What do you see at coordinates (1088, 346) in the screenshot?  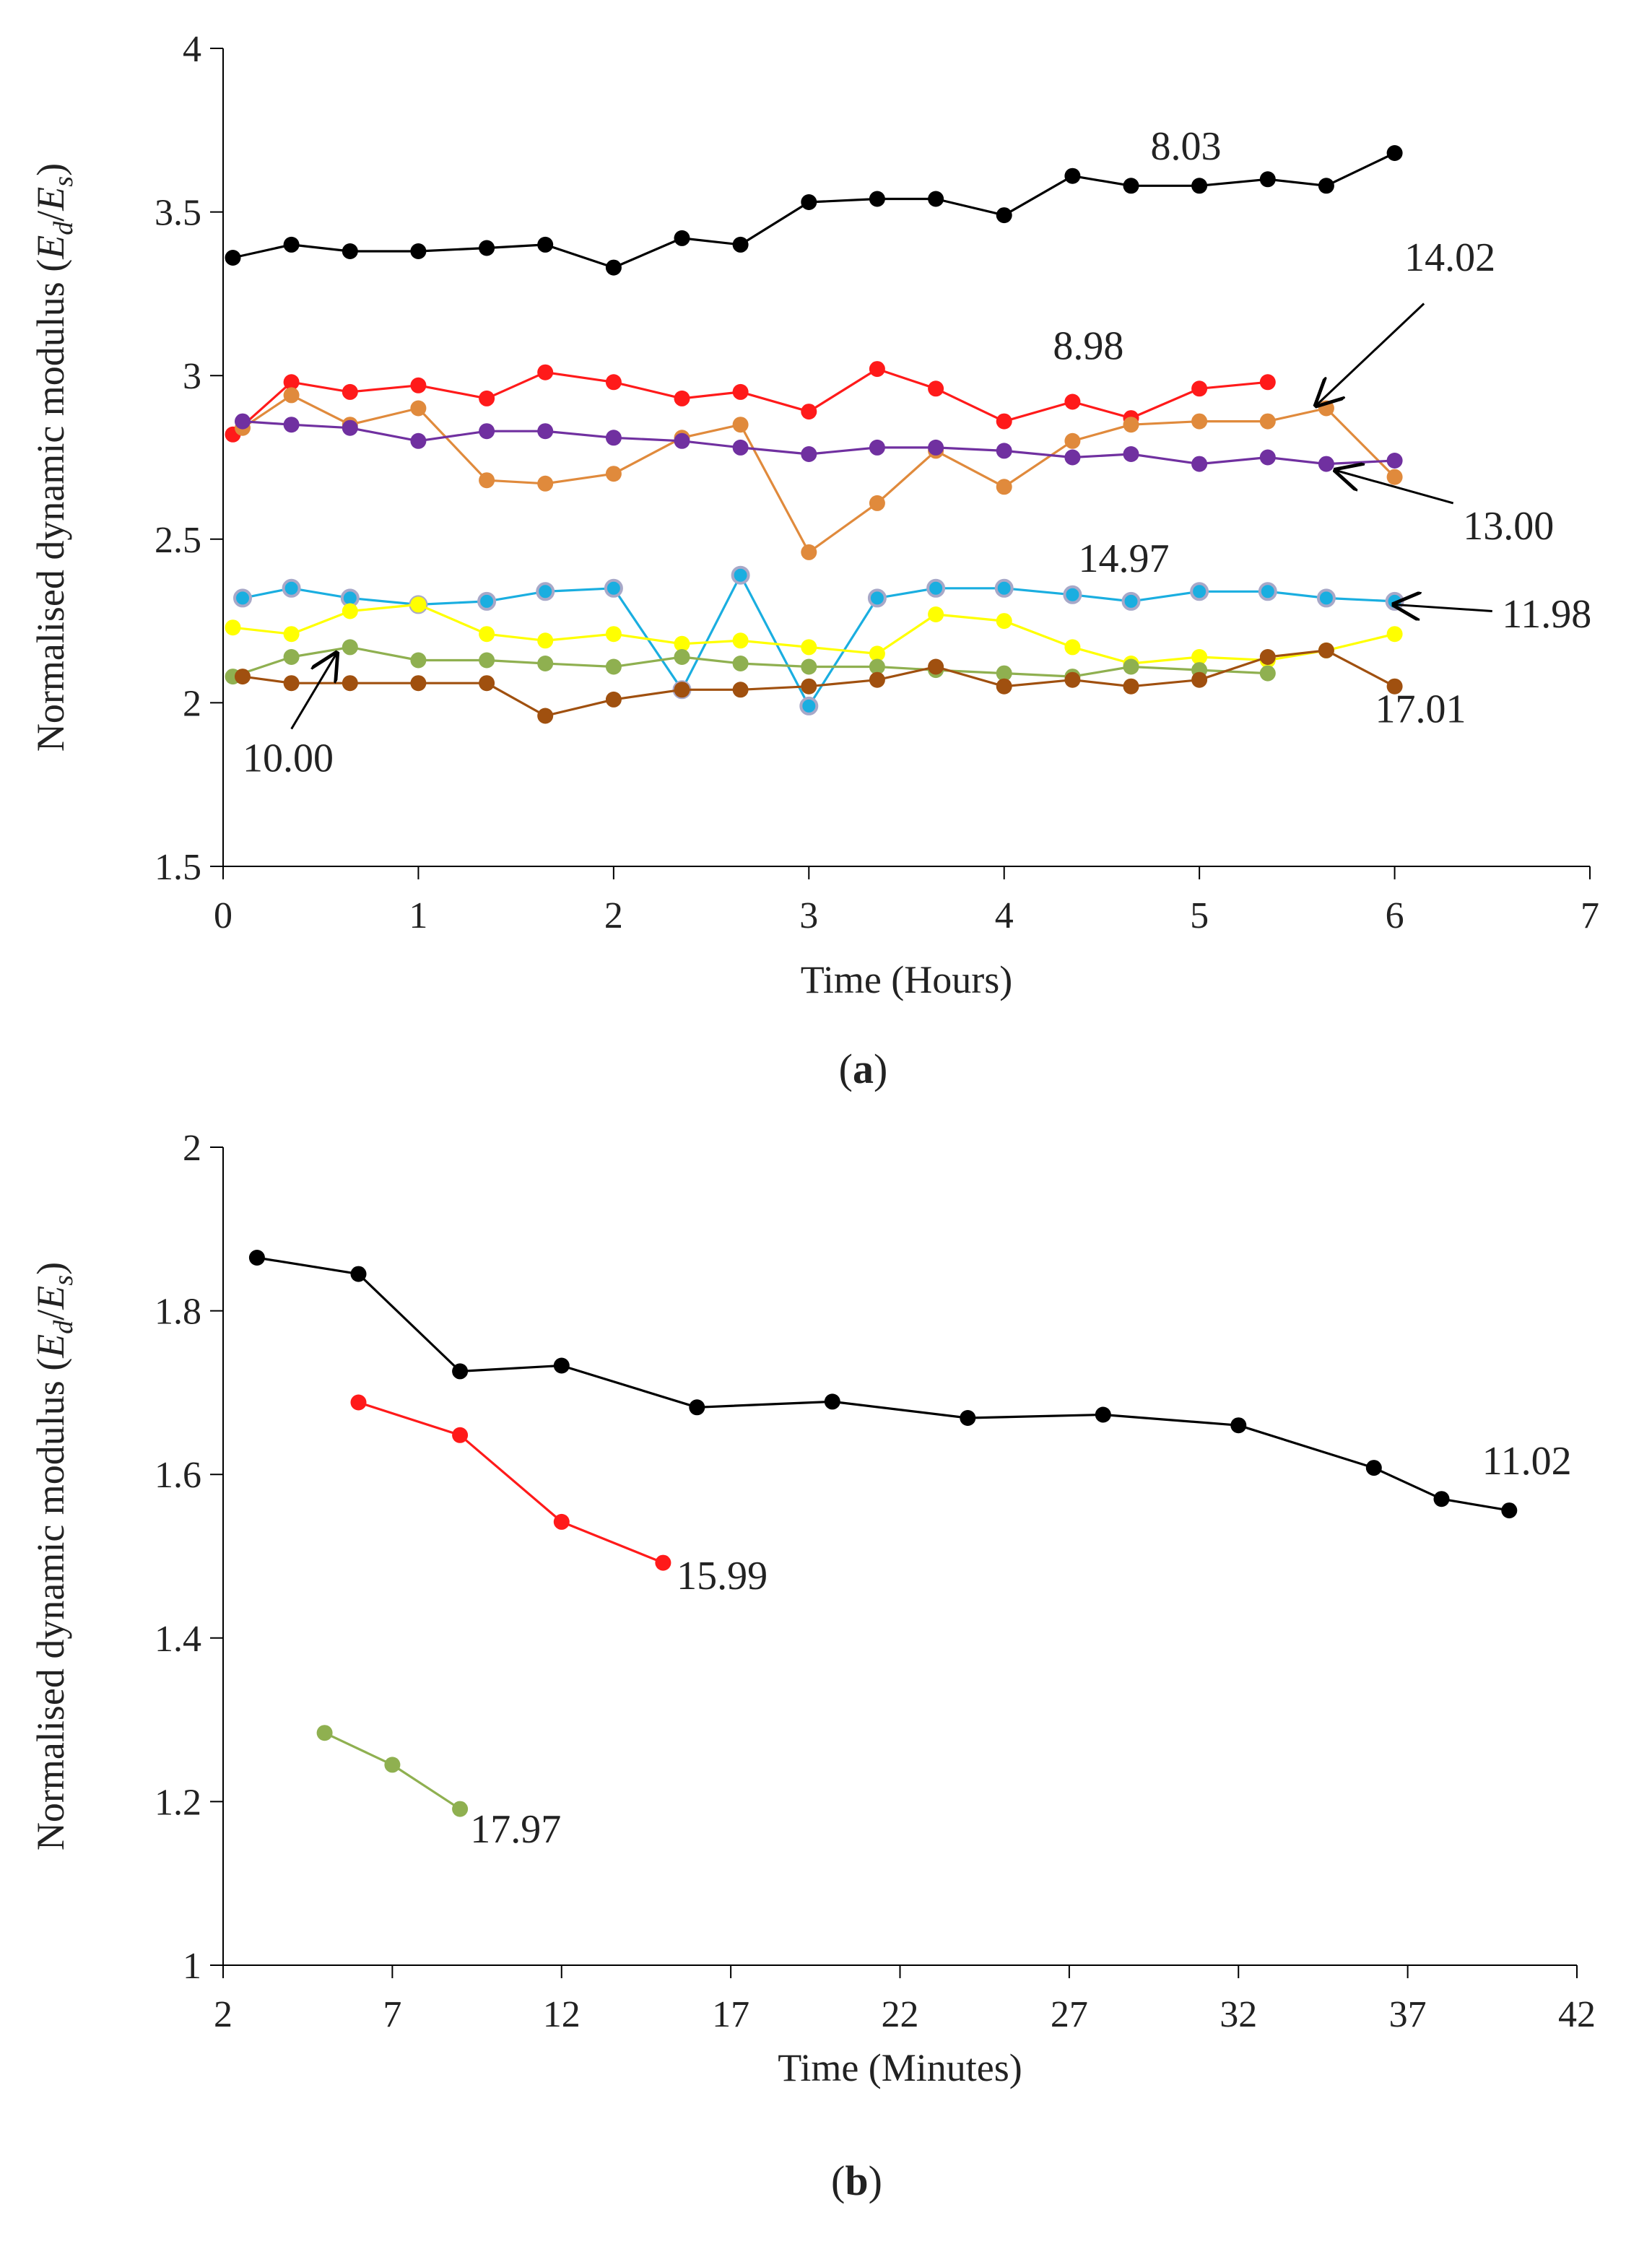 I see `annotation-label: 8.98` at bounding box center [1088, 346].